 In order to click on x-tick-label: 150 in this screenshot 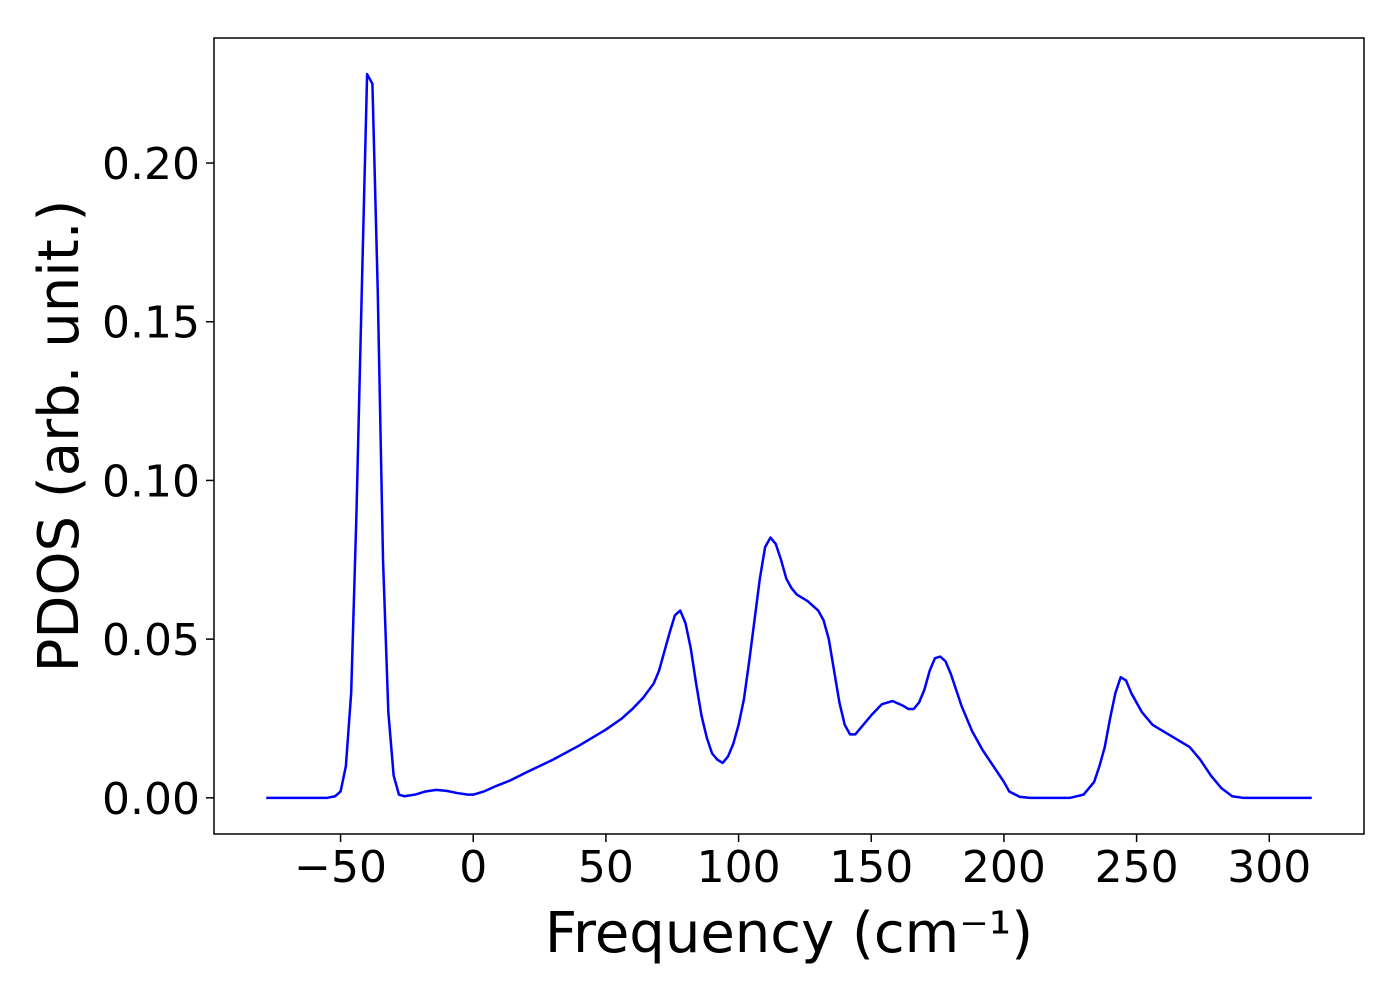, I will do `click(871, 867)`.